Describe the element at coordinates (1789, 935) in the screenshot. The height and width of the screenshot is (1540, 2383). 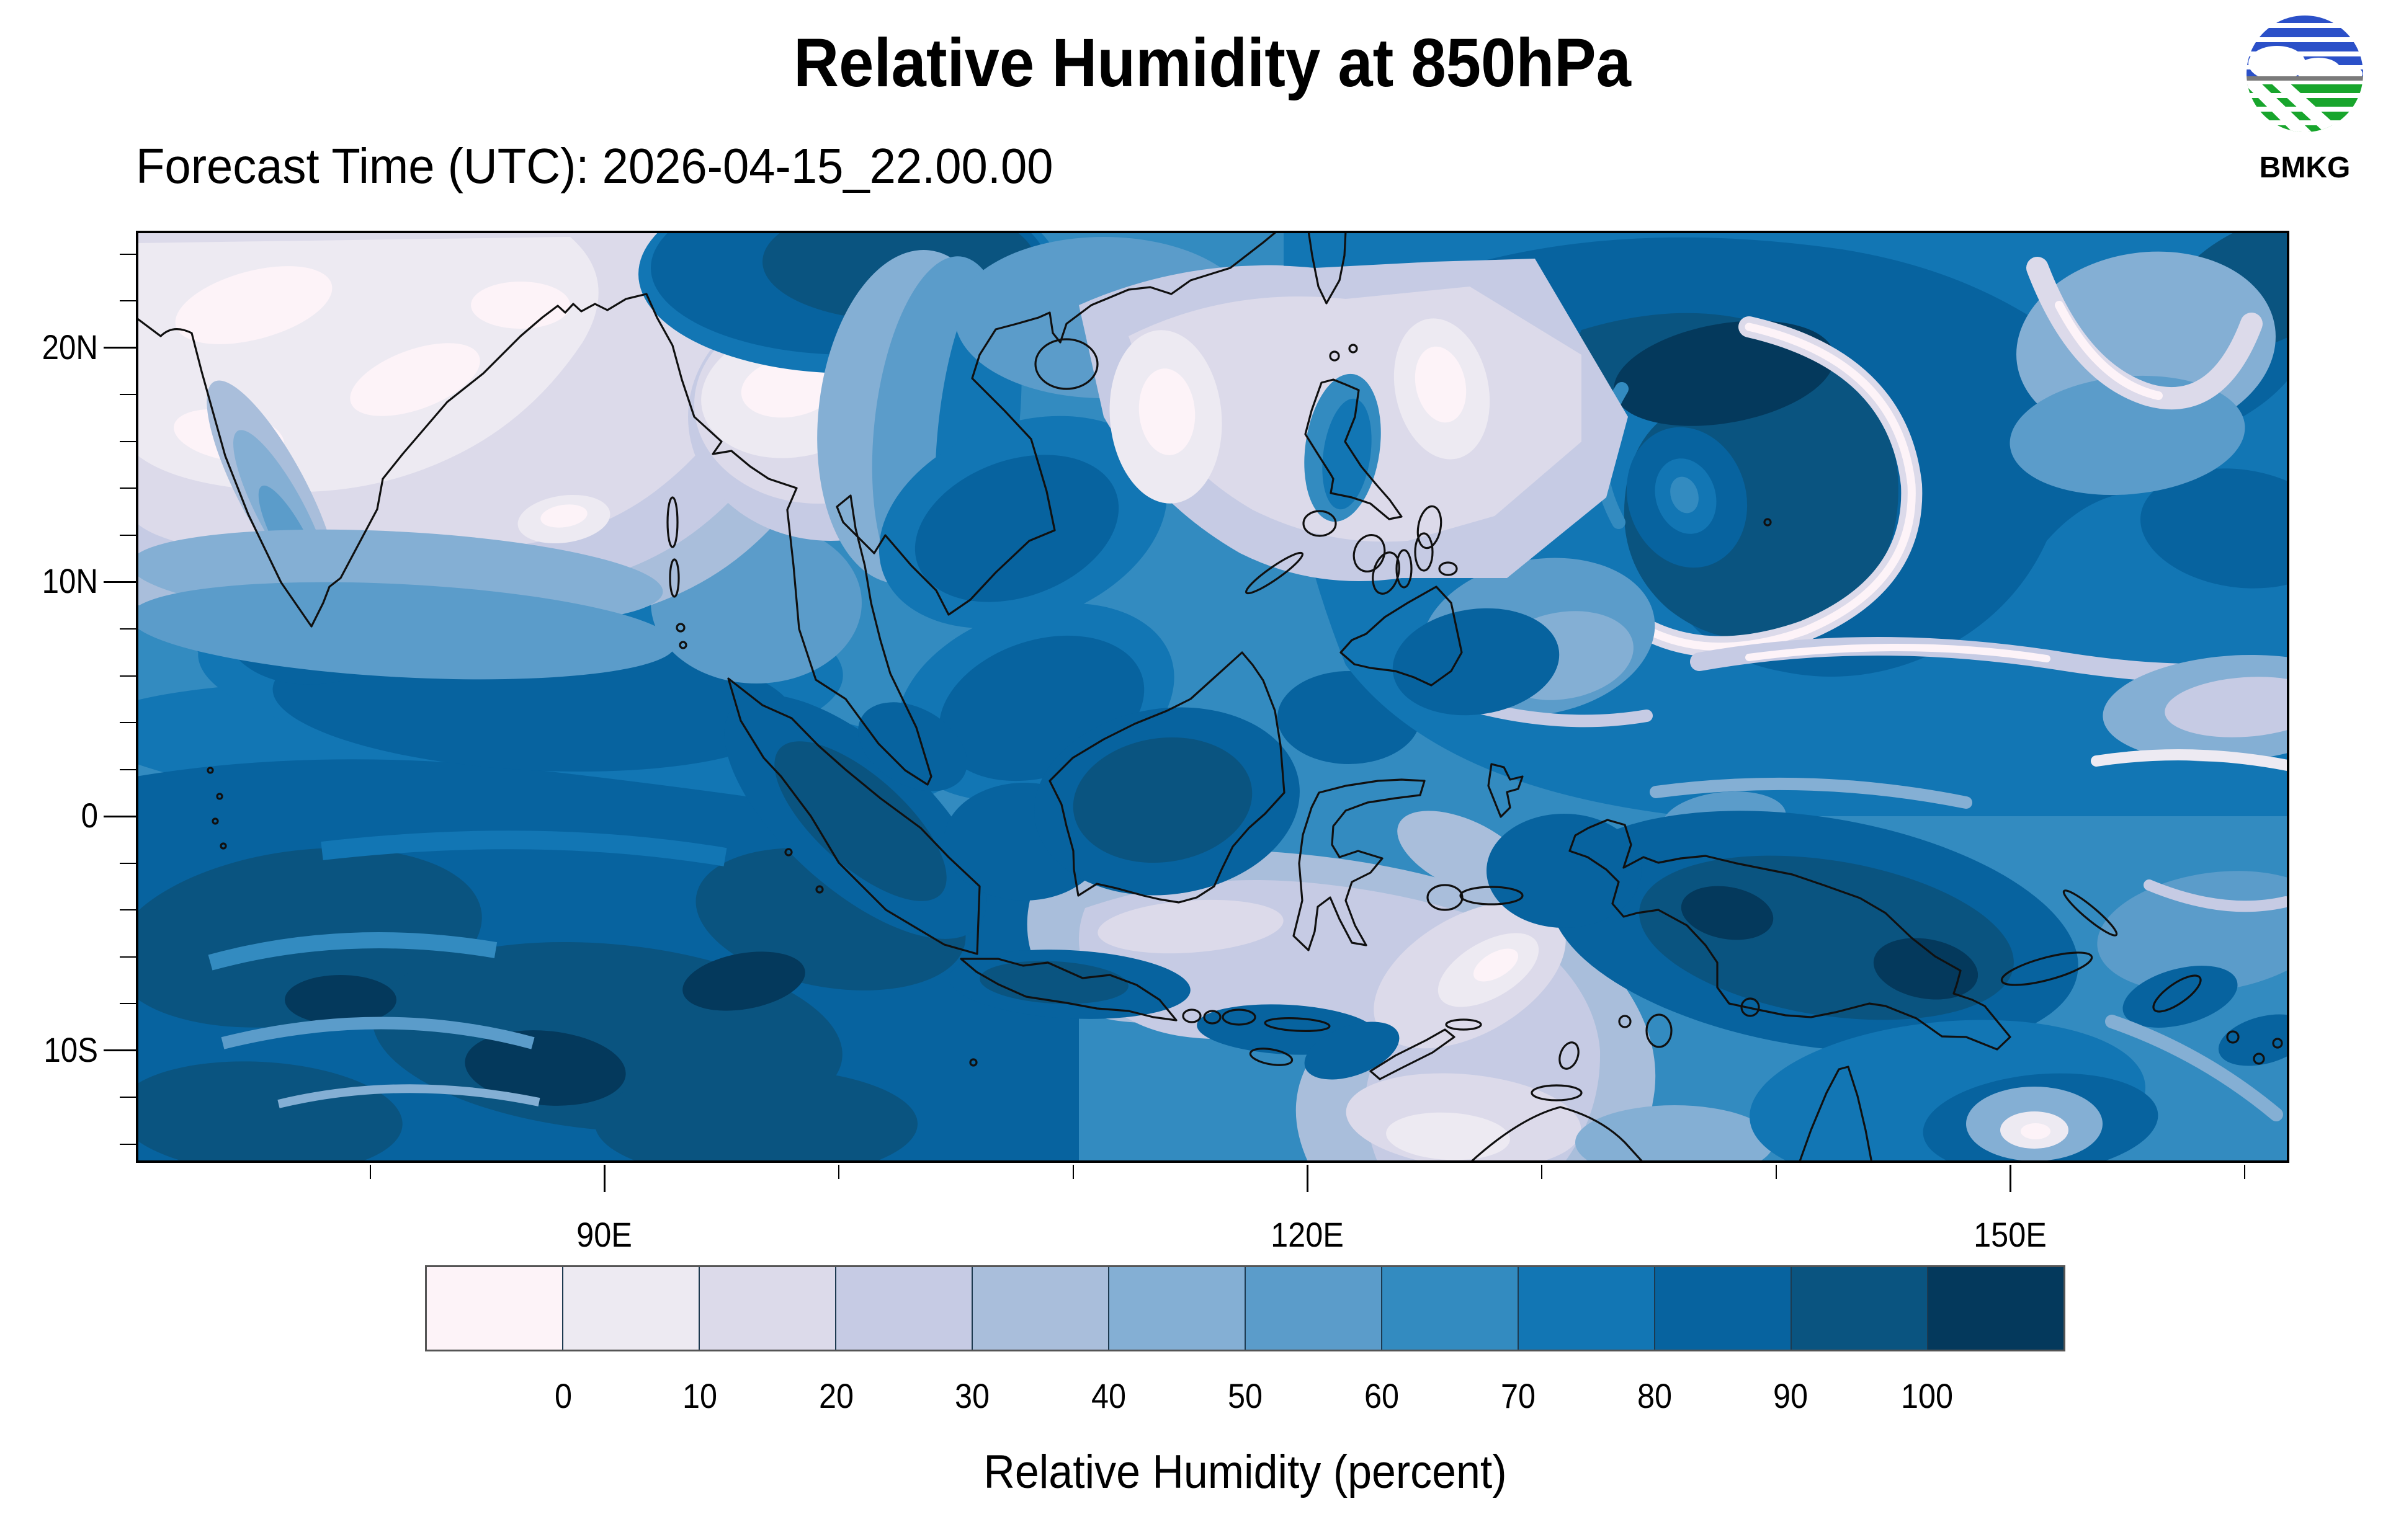
I see `coastline-new-guinea` at that location.